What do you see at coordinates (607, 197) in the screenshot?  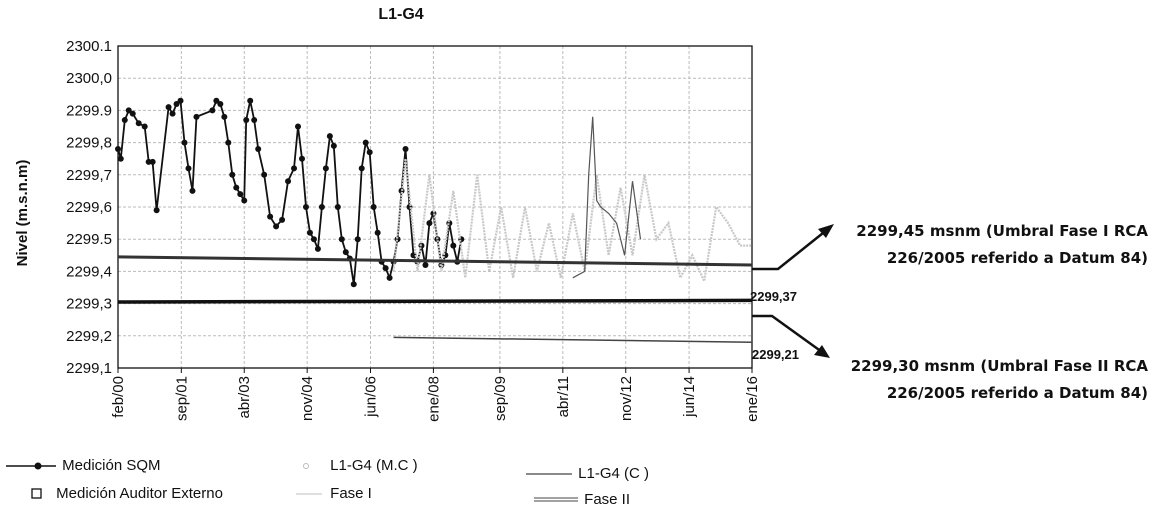 I see `series-line-c` at bounding box center [607, 197].